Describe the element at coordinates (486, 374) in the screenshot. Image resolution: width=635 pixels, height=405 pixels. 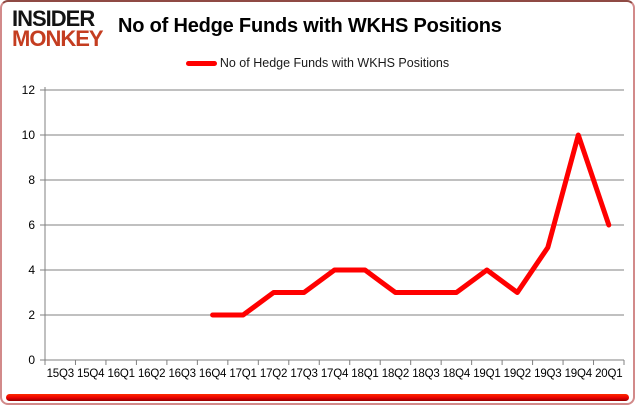
I see `x-tick-label: 19Q1` at that location.